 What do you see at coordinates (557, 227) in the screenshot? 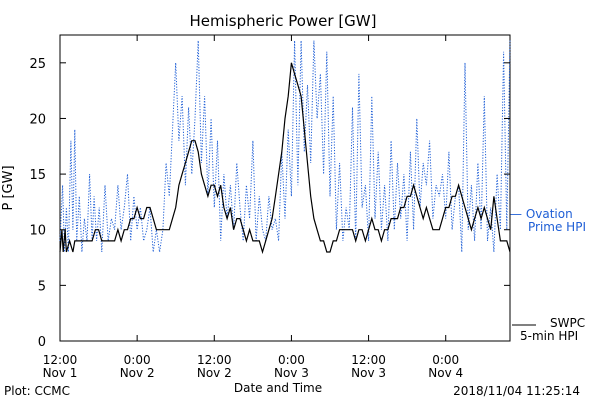
I see `legend-ovation-line2: Prime HPI` at bounding box center [557, 227].